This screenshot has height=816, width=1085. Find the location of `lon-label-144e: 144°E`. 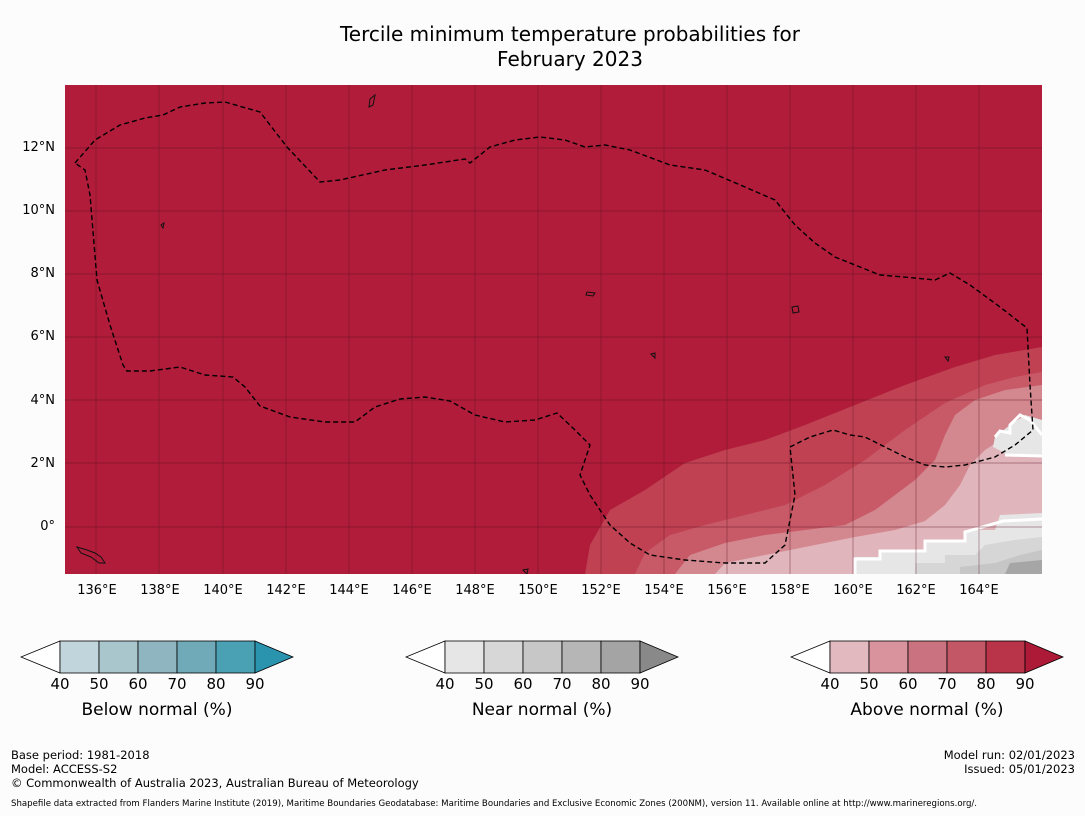

lon-label-144e: 144°E is located at coordinates (349, 590).